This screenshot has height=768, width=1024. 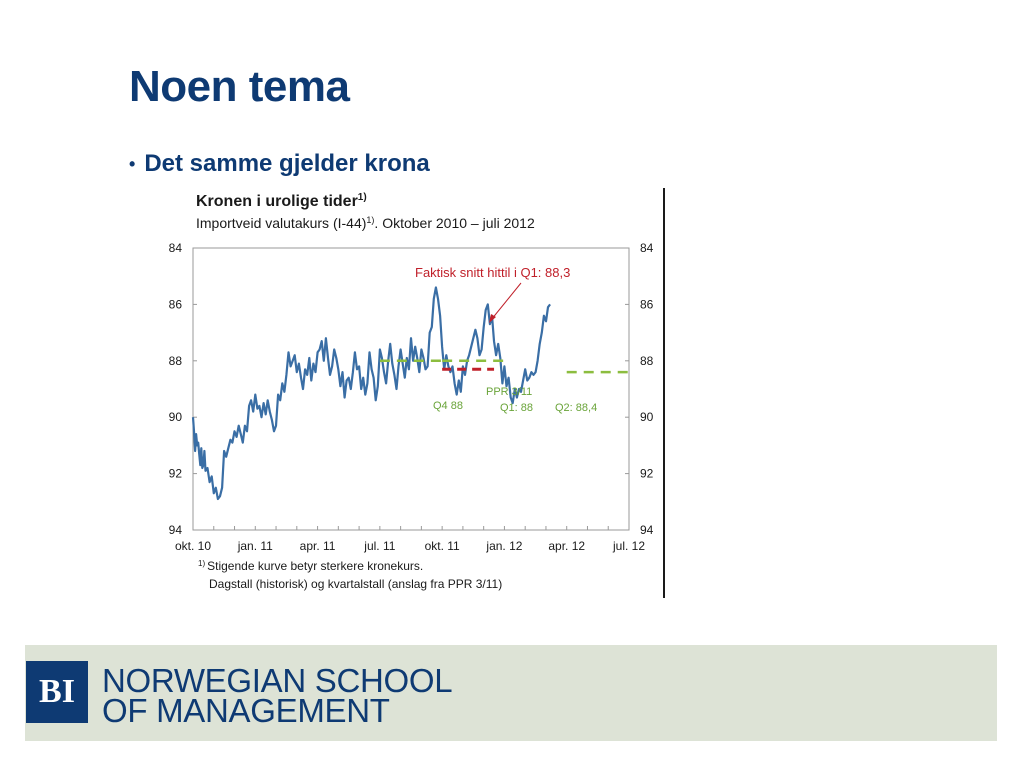 I want to click on bullet-text: Det samme gjelder krona, so click(x=287, y=163).